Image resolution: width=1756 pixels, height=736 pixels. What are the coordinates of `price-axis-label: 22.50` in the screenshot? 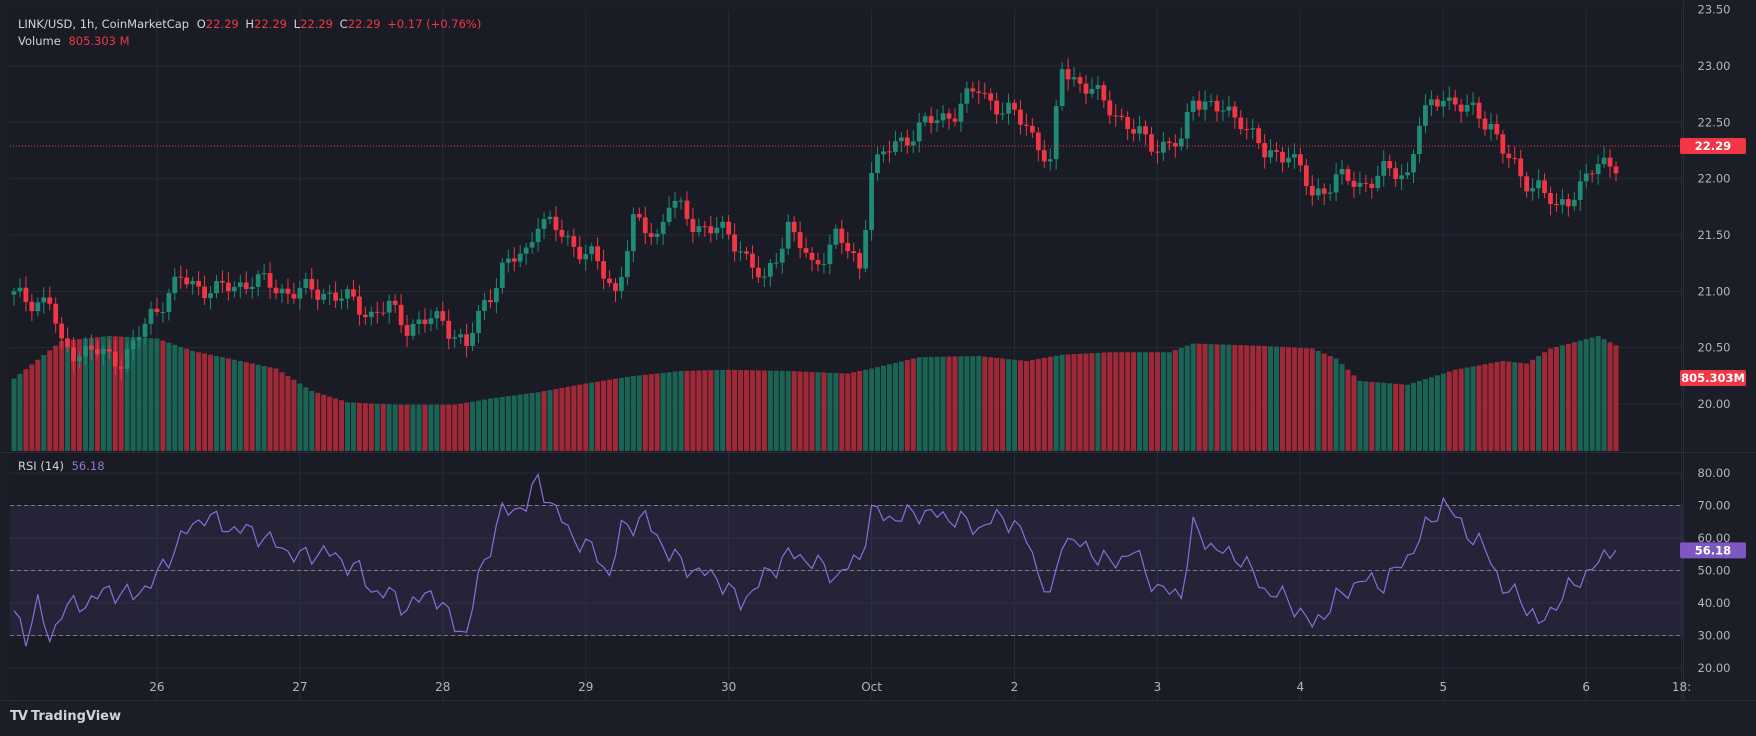 It's located at (1714, 122).